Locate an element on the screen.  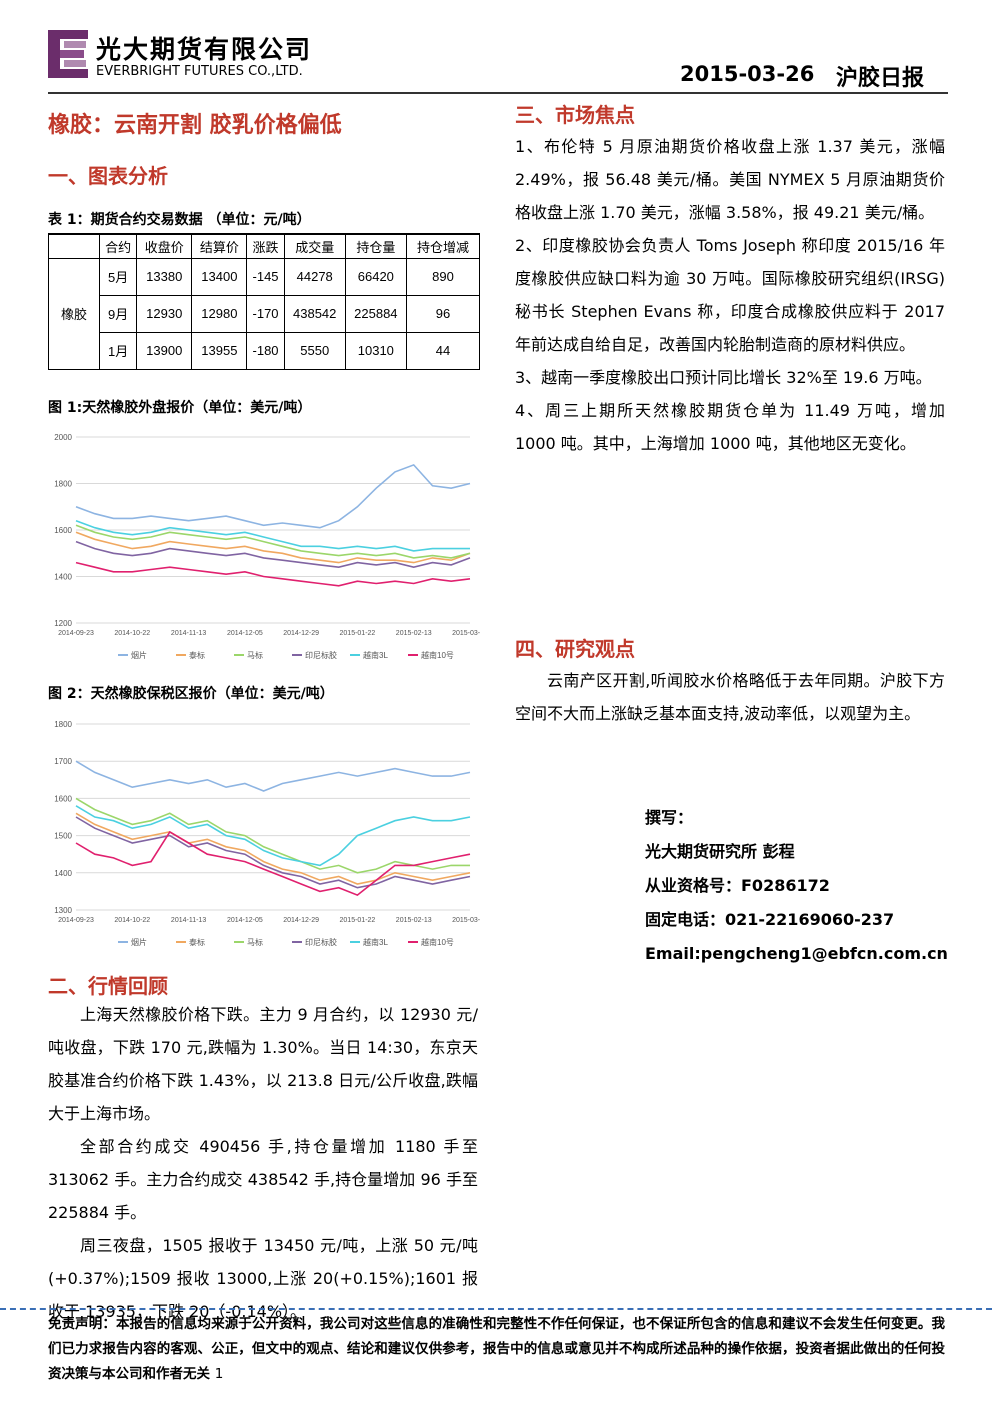
table-cell: 12930 is located at coordinates (164, 313).